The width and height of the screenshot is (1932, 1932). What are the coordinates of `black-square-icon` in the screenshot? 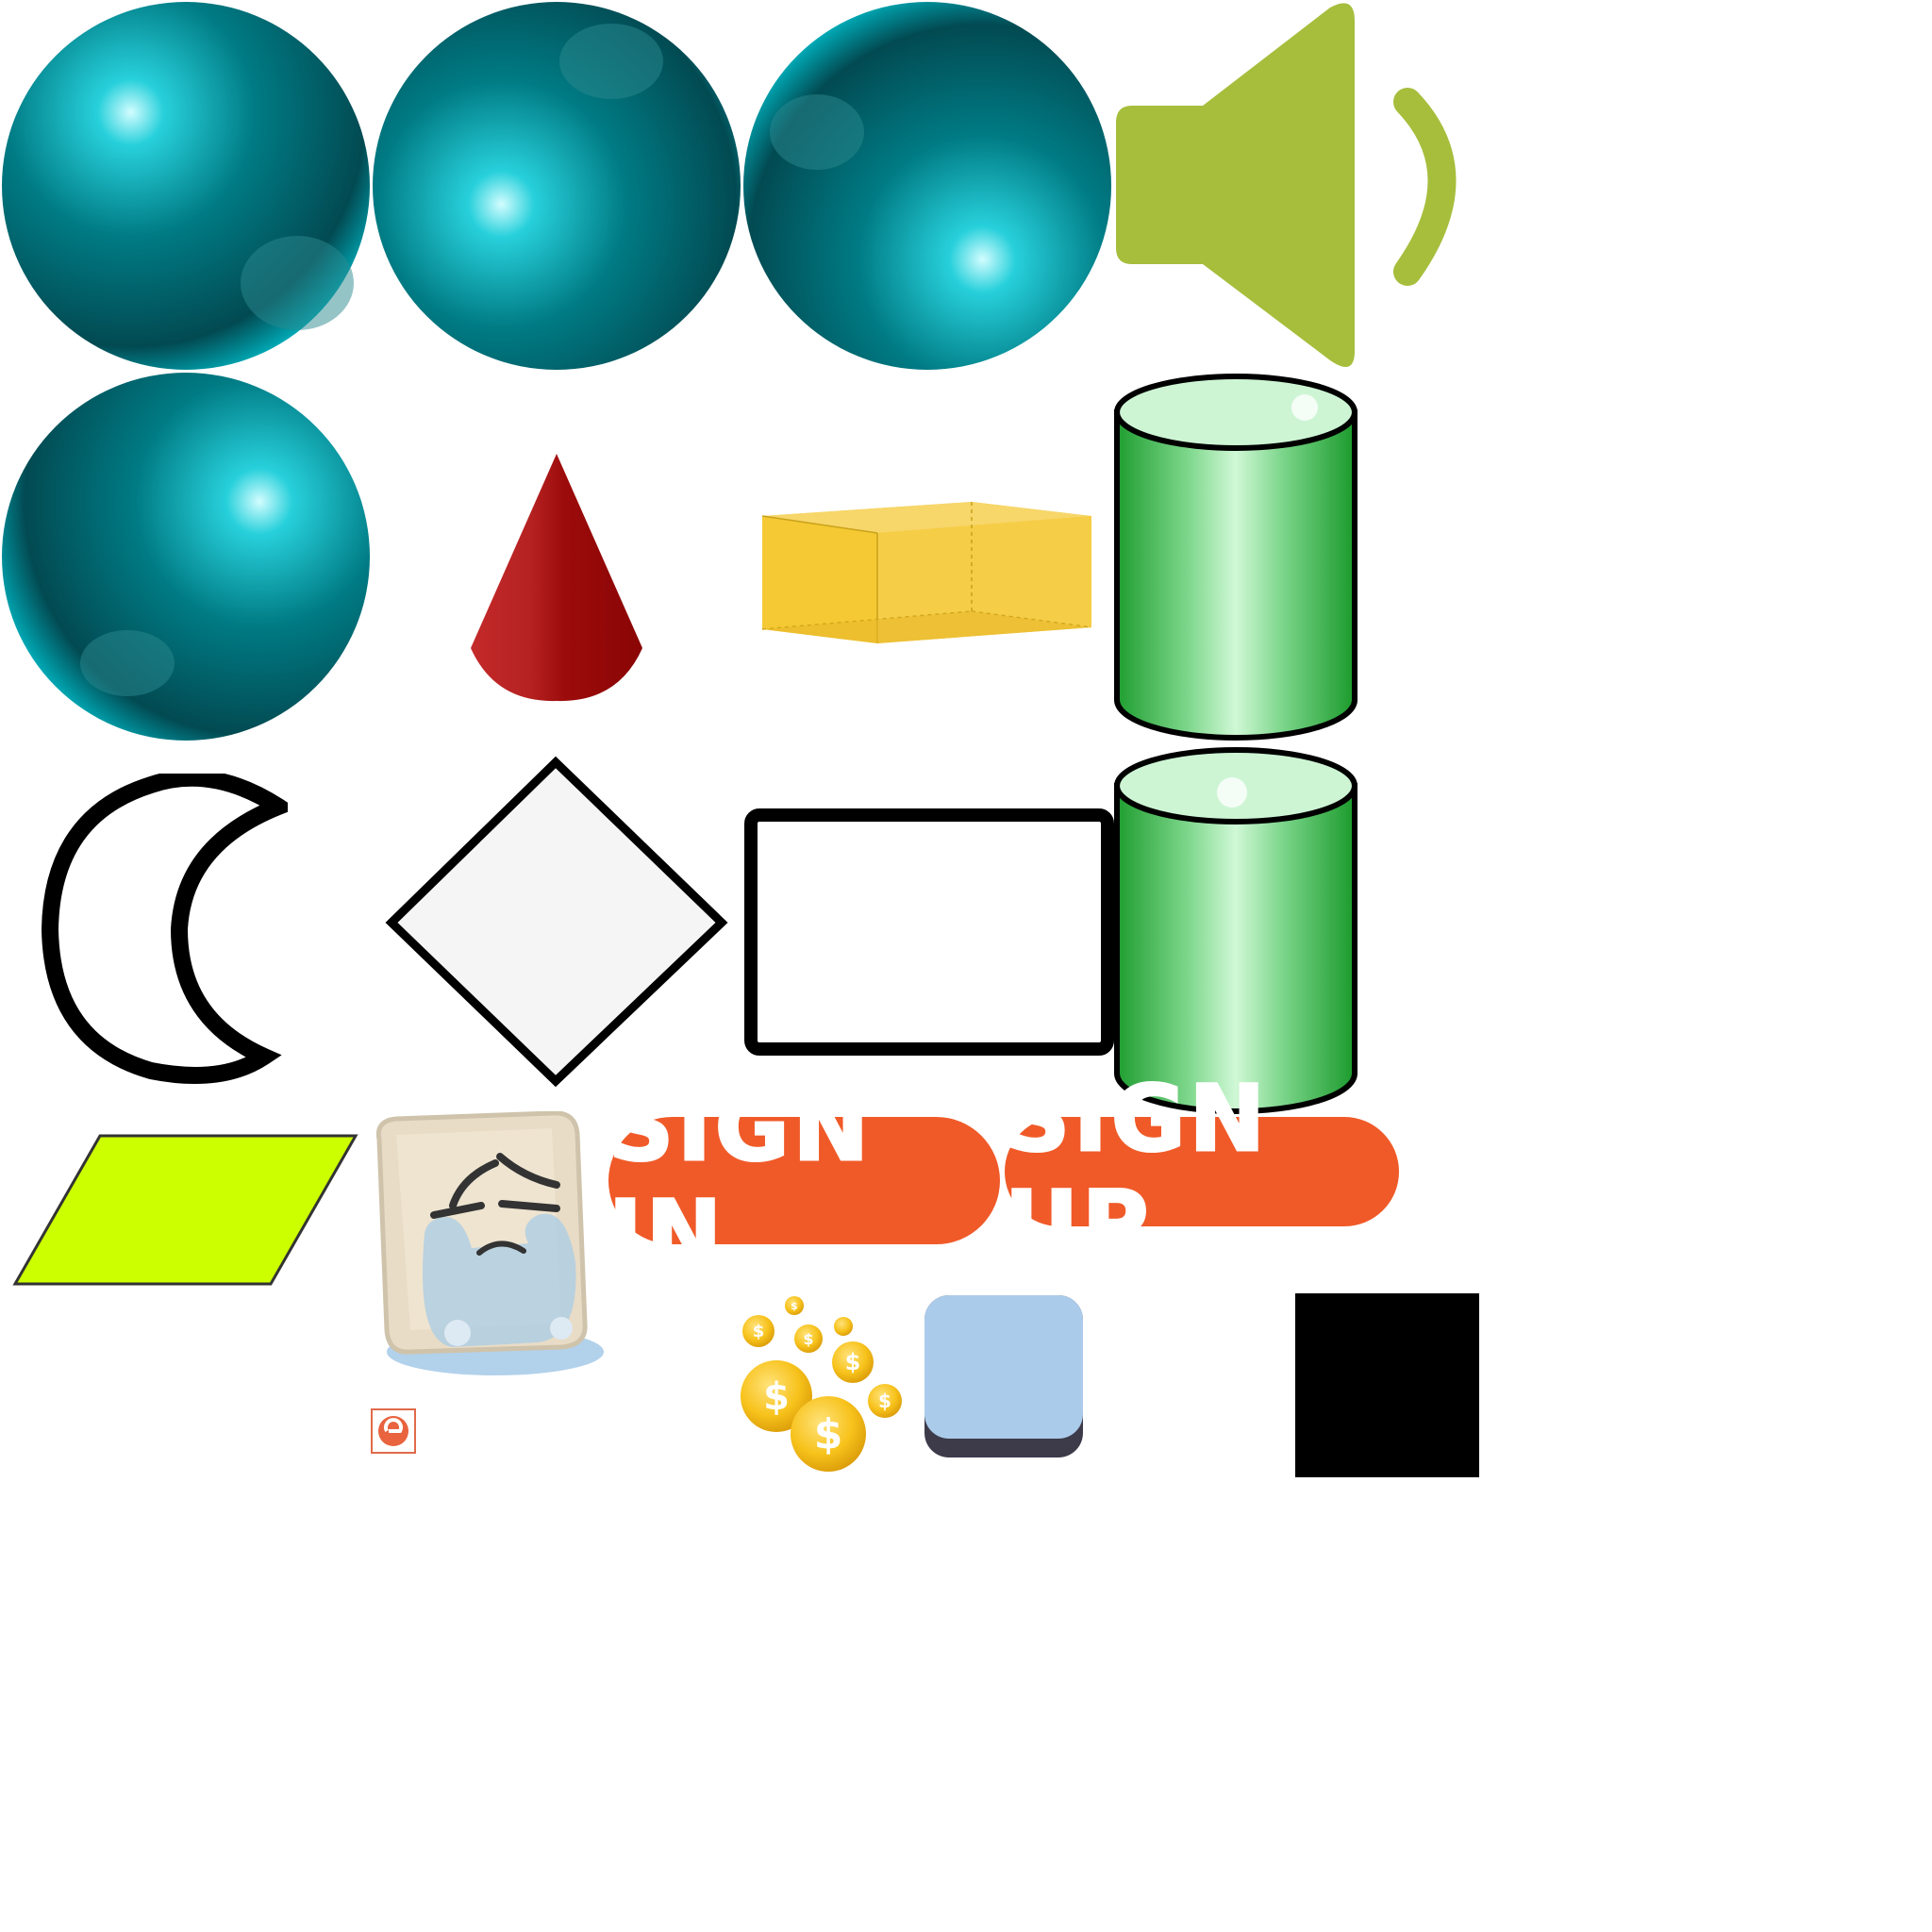 It's located at (1387, 1385).